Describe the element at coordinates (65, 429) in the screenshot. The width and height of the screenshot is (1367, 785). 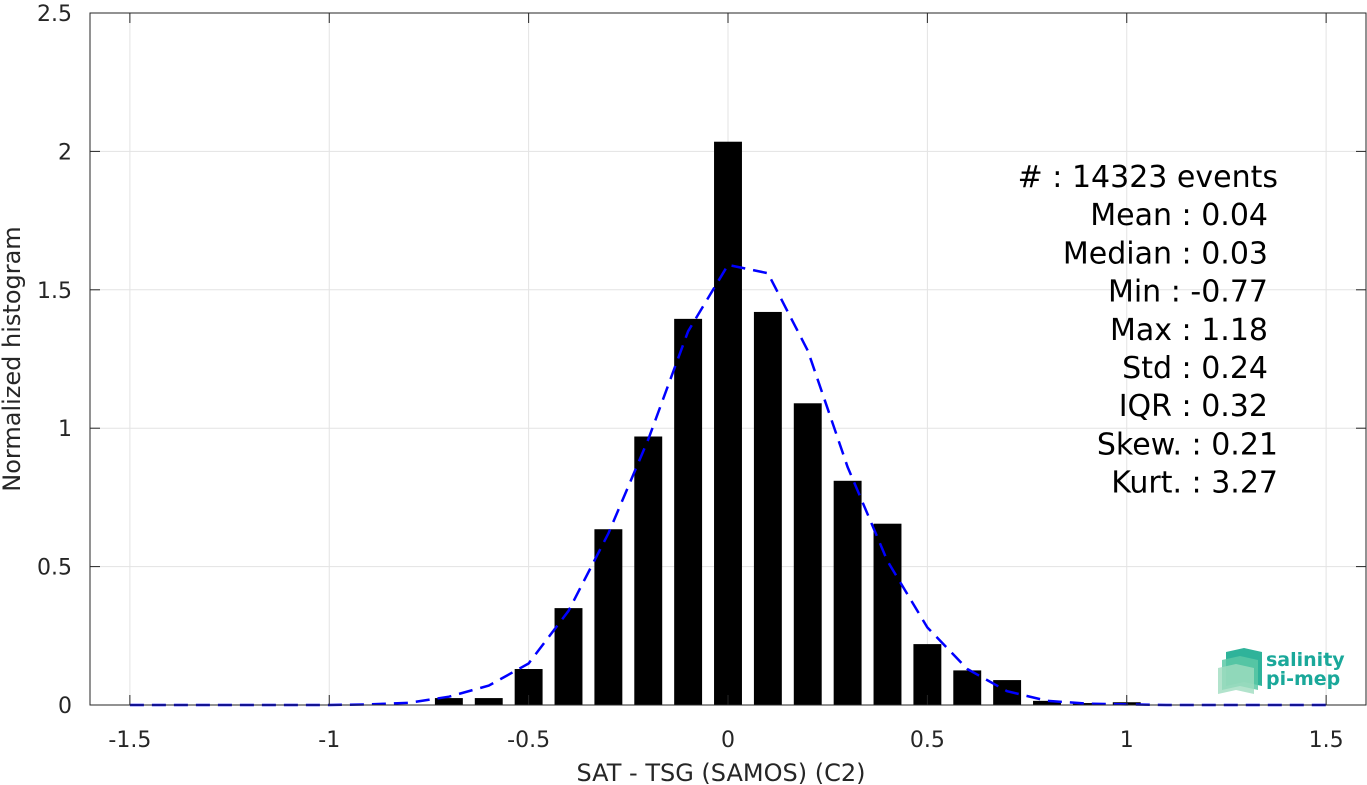
I see `y-tick-label: 1` at that location.